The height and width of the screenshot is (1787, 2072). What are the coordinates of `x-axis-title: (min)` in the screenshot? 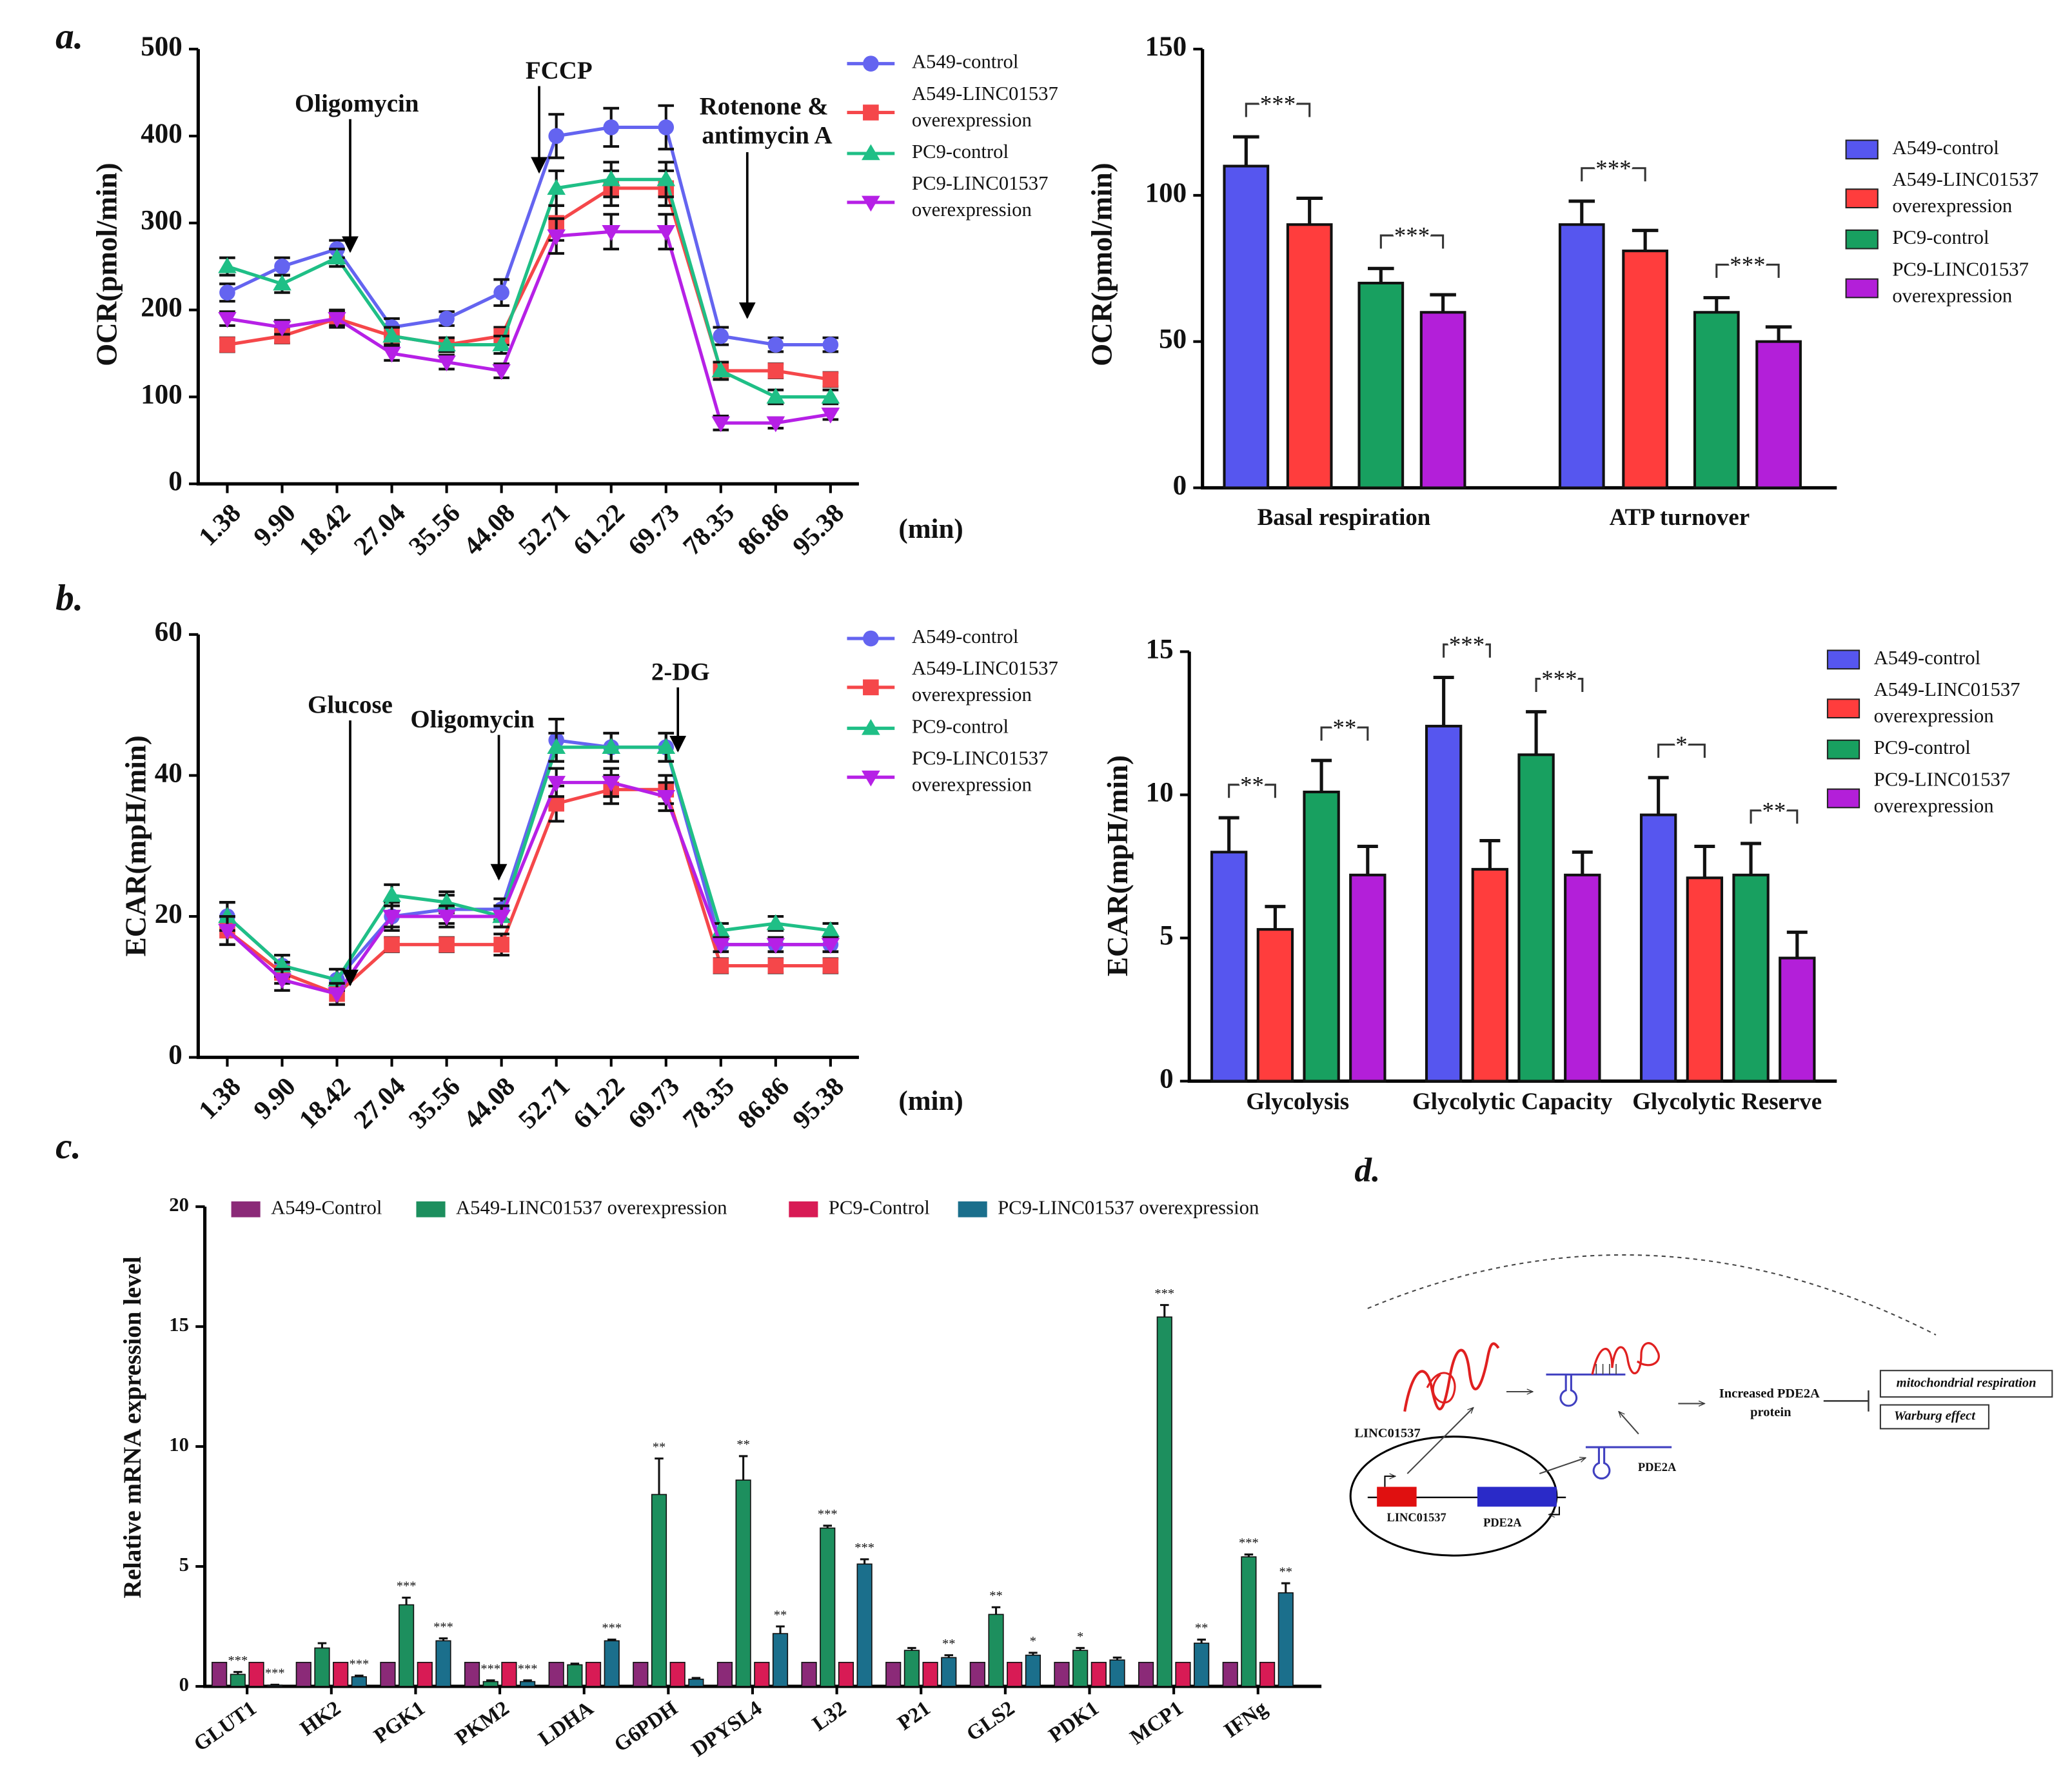 It's located at (930, 1101).